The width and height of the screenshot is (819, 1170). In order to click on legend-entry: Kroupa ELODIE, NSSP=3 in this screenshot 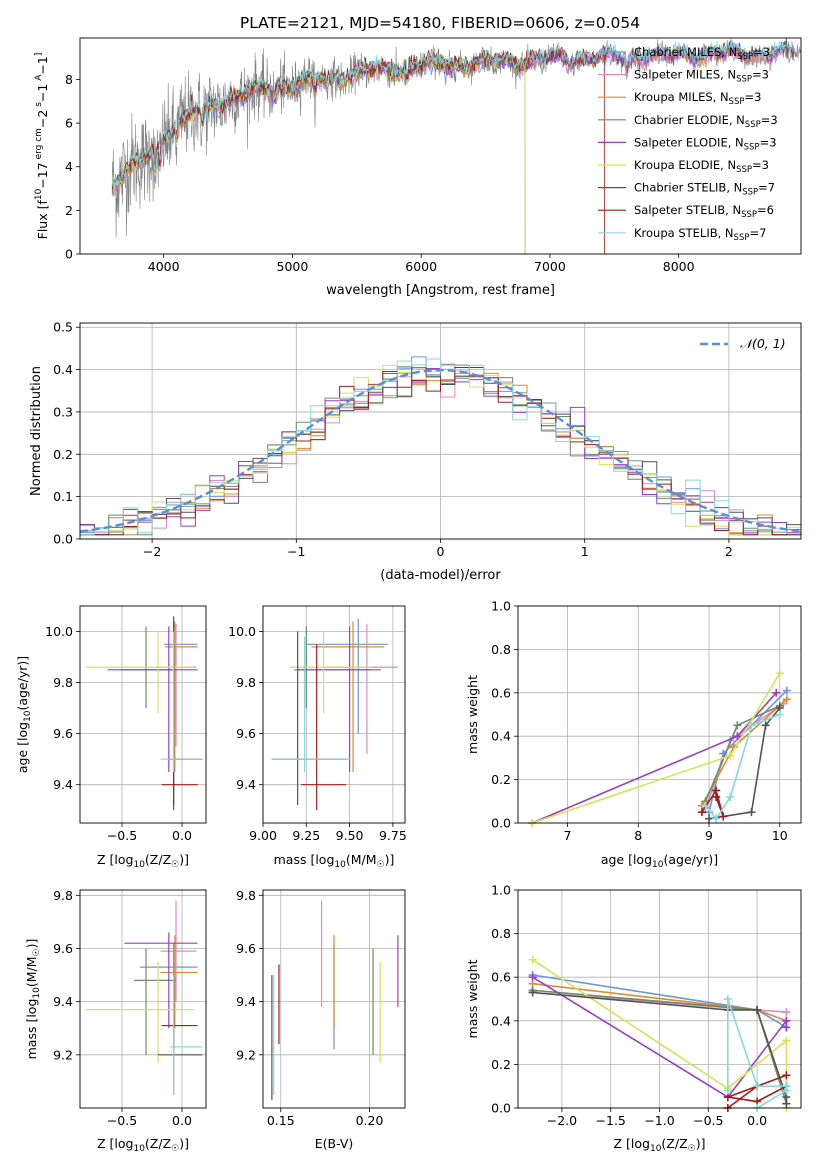, I will do `click(701, 166)`.